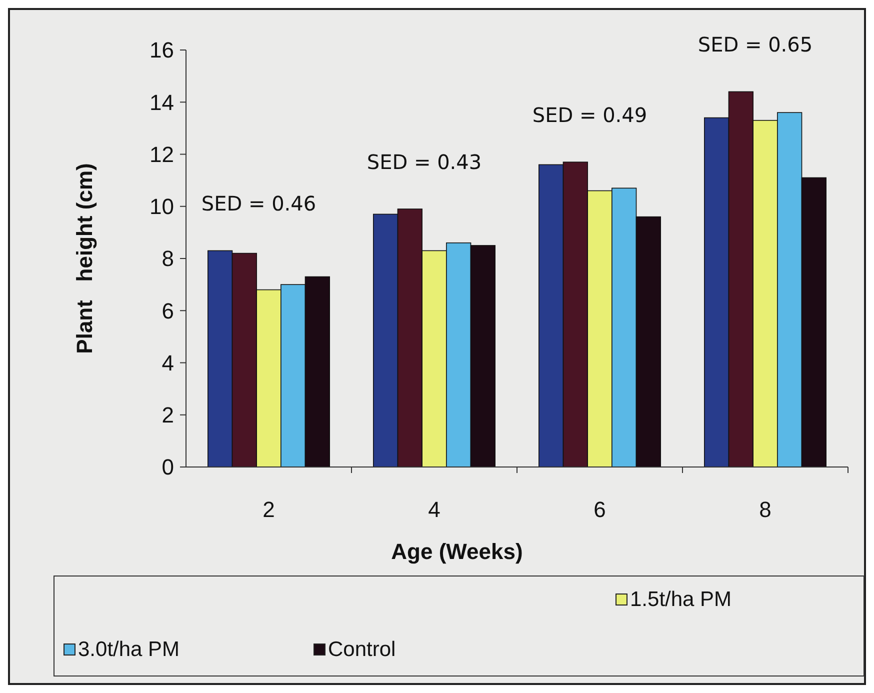  What do you see at coordinates (590, 115) in the screenshot?
I see `annotation: SED = 0.49` at bounding box center [590, 115].